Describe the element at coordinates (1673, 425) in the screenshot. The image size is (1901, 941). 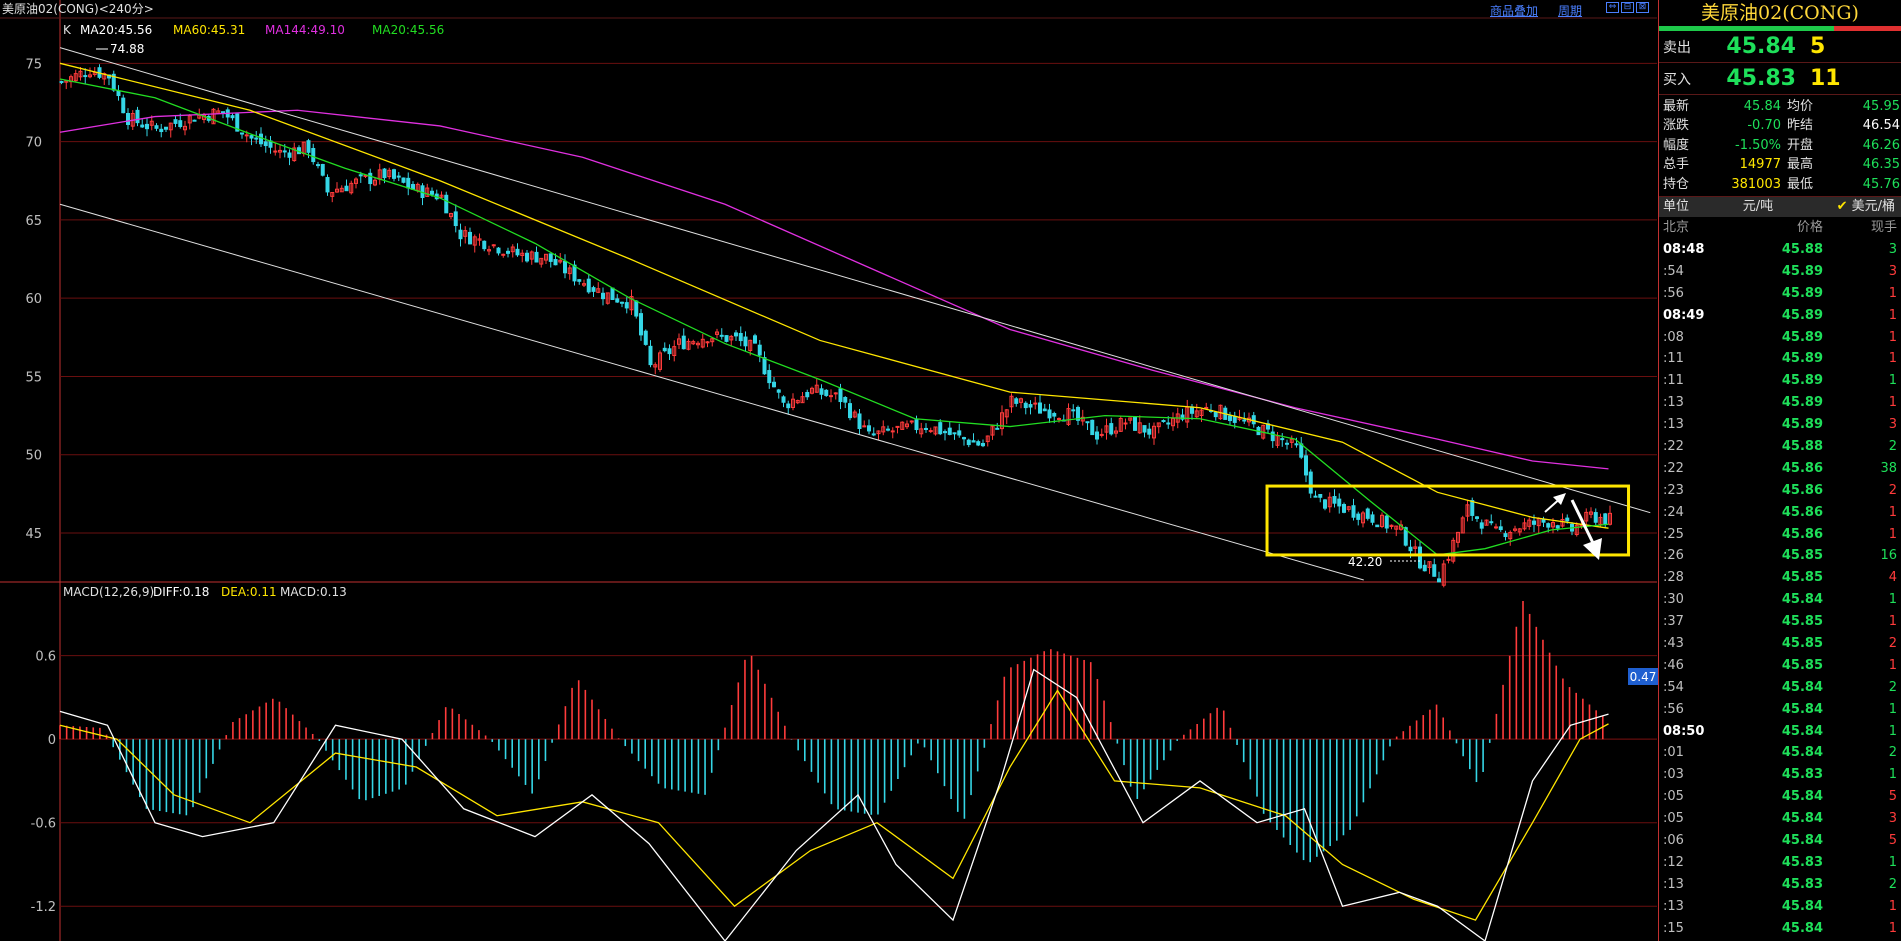
I see `tick-time: :13` at that location.